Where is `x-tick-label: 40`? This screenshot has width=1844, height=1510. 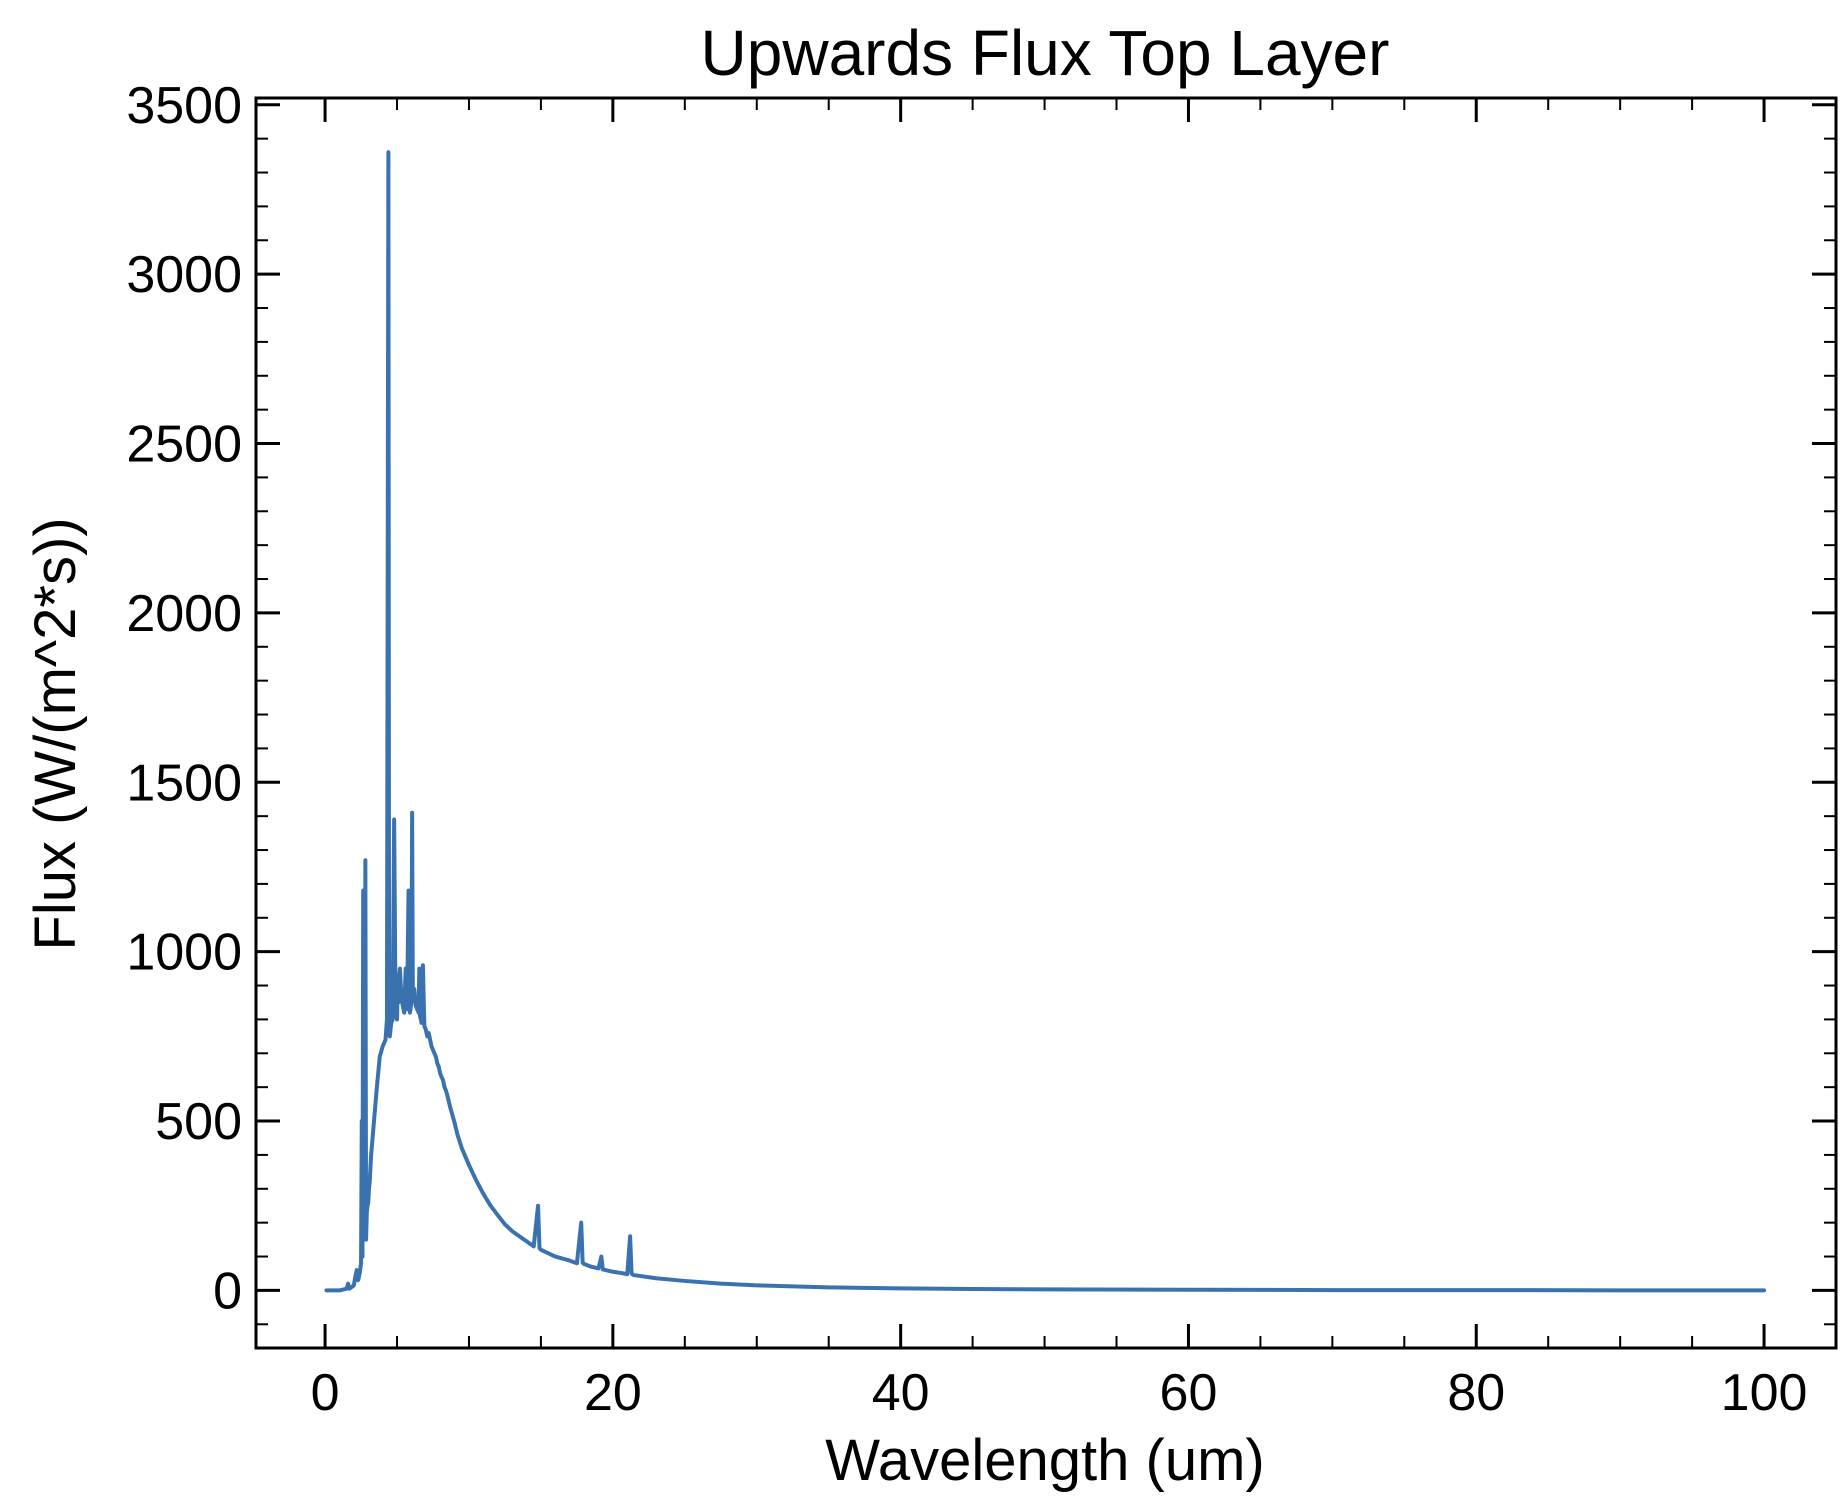 x-tick-label: 40 is located at coordinates (901, 1393).